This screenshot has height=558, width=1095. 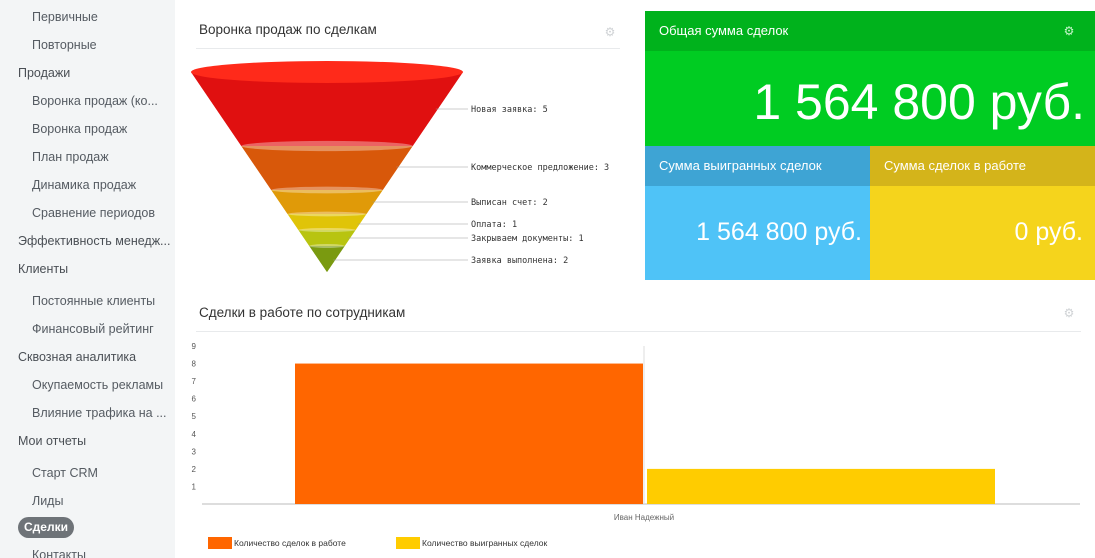 I want to click on y-tick-4: 4, so click(x=194, y=434).